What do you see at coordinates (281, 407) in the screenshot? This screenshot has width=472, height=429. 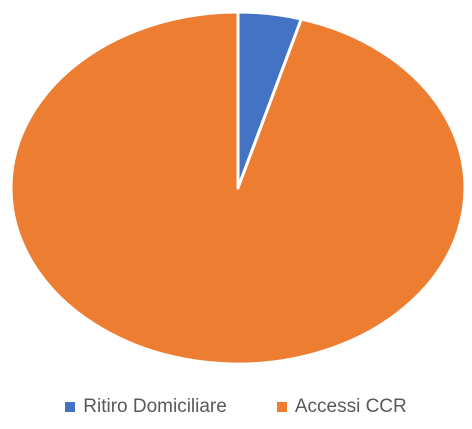 I see `legend-swatch-accessi-ccr` at bounding box center [281, 407].